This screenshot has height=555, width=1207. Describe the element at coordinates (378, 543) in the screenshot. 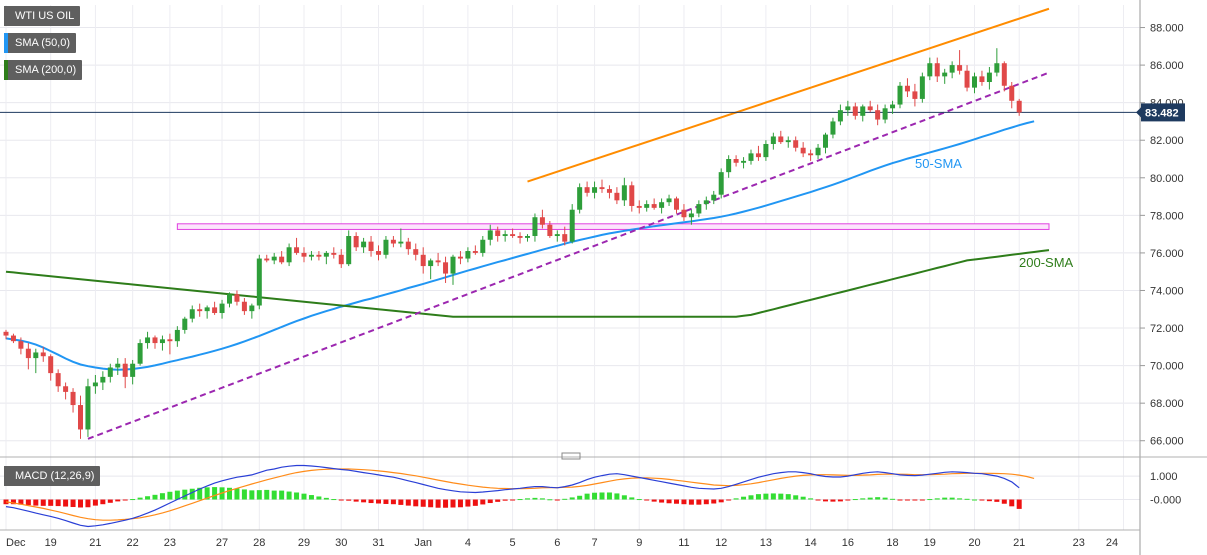

I see `time-tick-label: 31` at that location.